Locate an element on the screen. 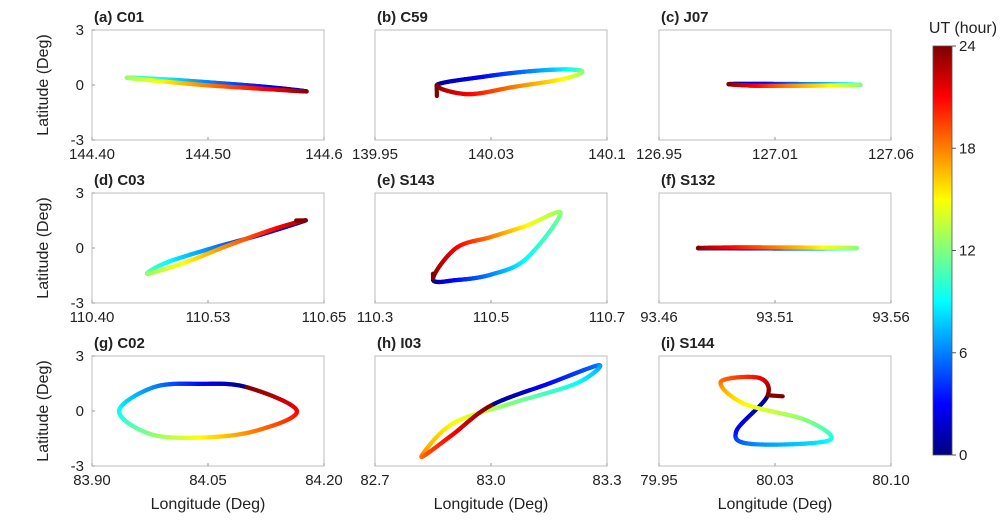 This screenshot has width=1000, height=524. panel-2: (b) C59 139.95 140.03 140.1 is located at coordinates (489, 86).